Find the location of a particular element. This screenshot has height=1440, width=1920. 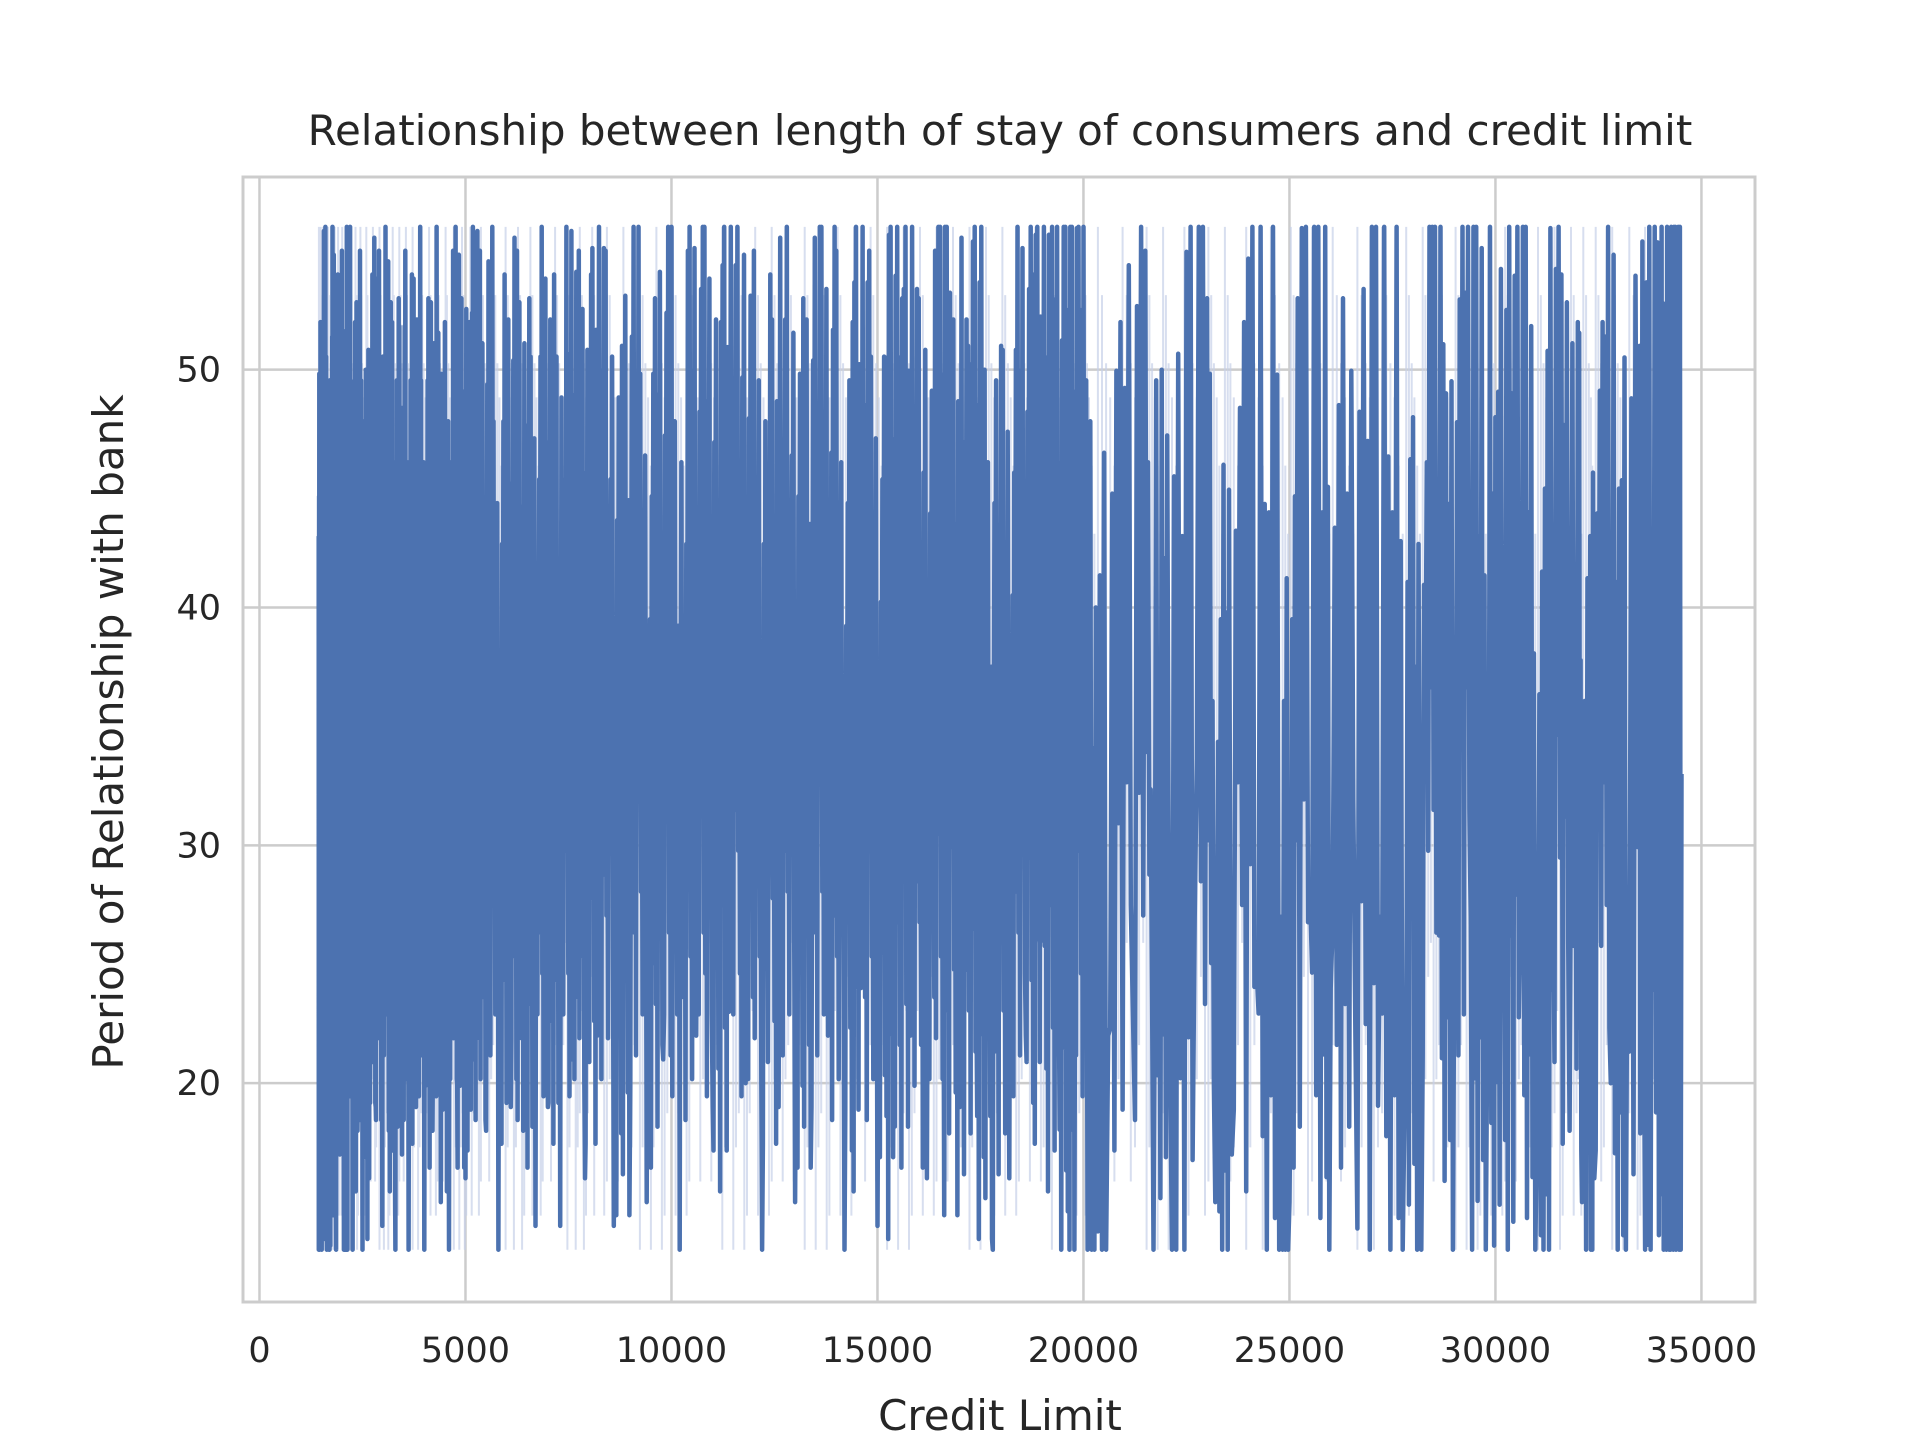

x-tick-label: 25000 is located at coordinates (1289, 1351).